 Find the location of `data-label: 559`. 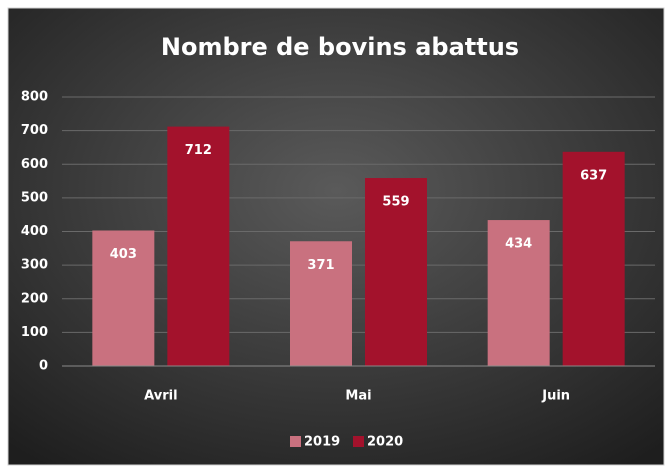

data-label: 559 is located at coordinates (395, 202).